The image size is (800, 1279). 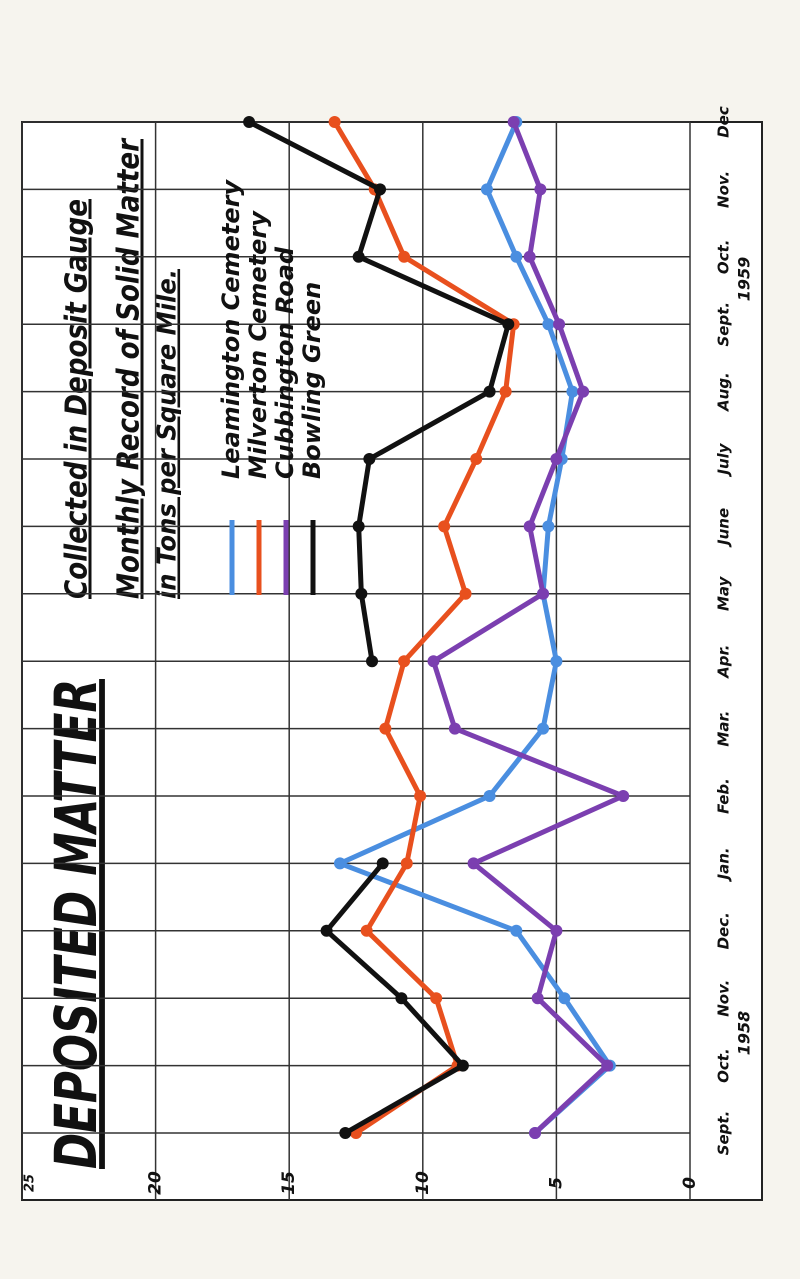 What do you see at coordinates (724, 392) in the screenshot?
I see `x-tick-label: Aug.` at bounding box center [724, 392].